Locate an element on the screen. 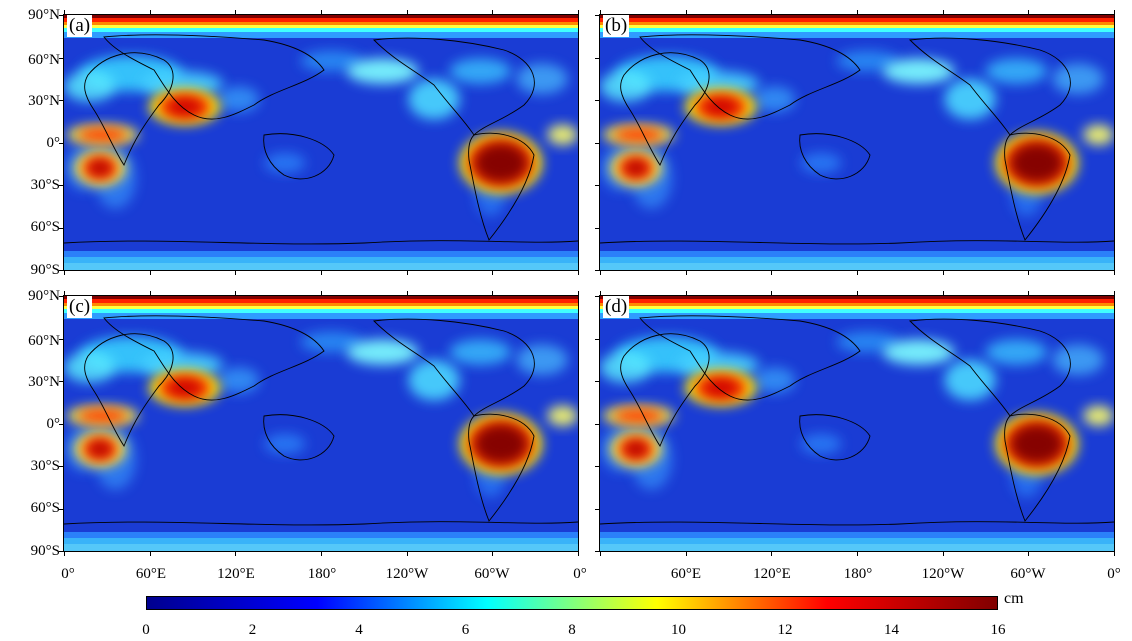 This screenshot has height=641, width=1132. colorbar-tick-label: 14 is located at coordinates (891, 630).